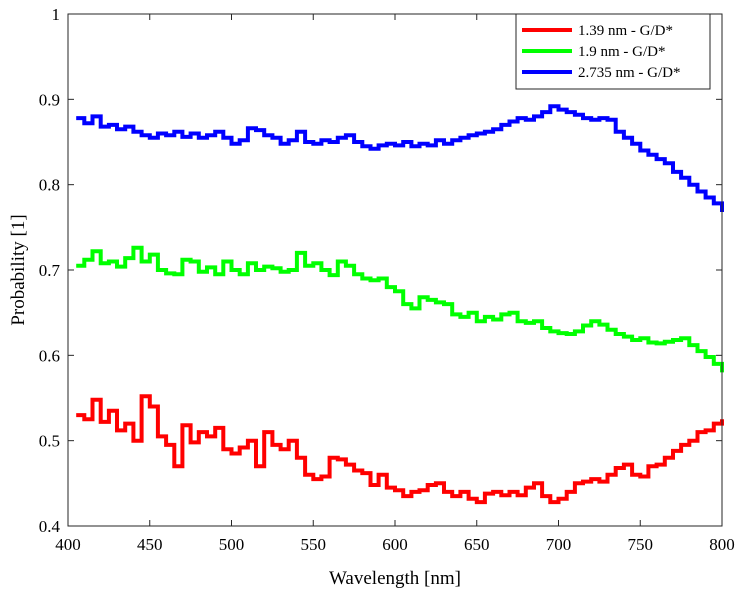 The height and width of the screenshot is (597, 742). What do you see at coordinates (50, 526) in the screenshot?
I see `y-tick-label: 0.4` at bounding box center [50, 526].